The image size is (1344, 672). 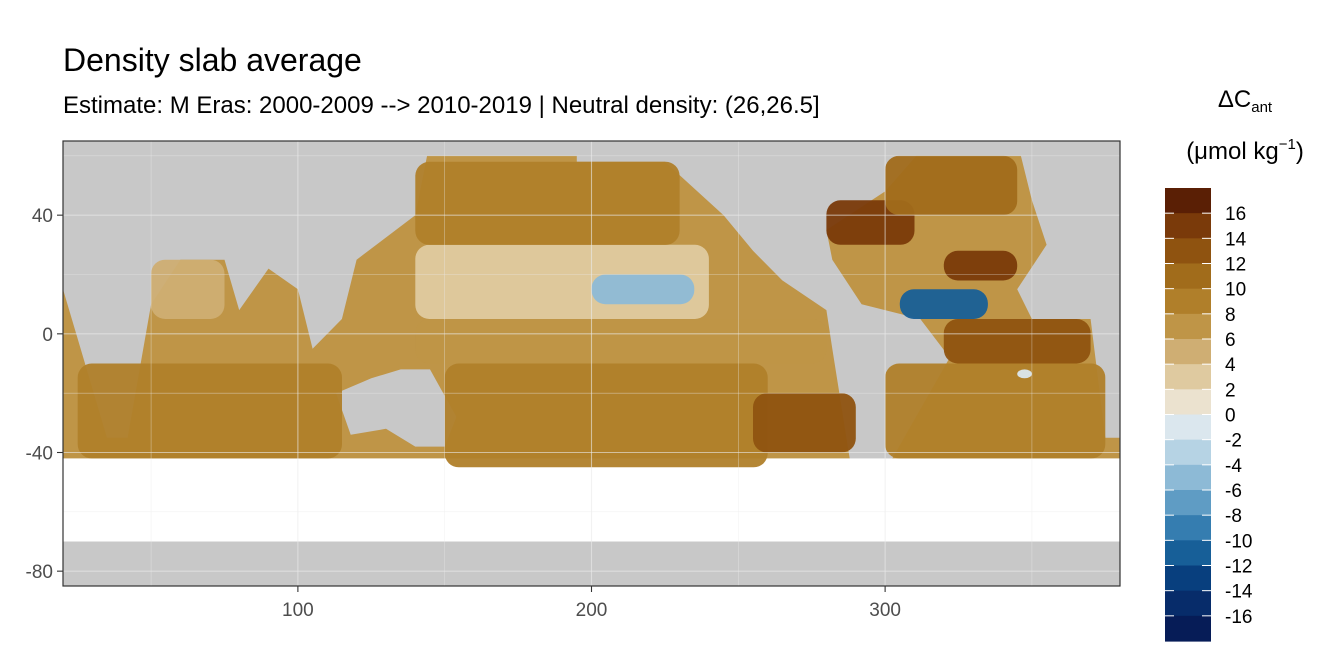 I want to click on legend-title: ΔCant, so click(x=1245, y=101).